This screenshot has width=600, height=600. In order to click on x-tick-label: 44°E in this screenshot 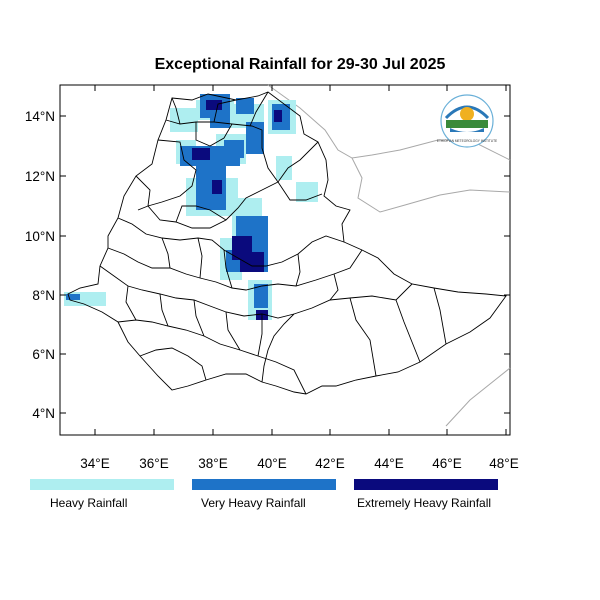, I will do `click(388, 463)`.